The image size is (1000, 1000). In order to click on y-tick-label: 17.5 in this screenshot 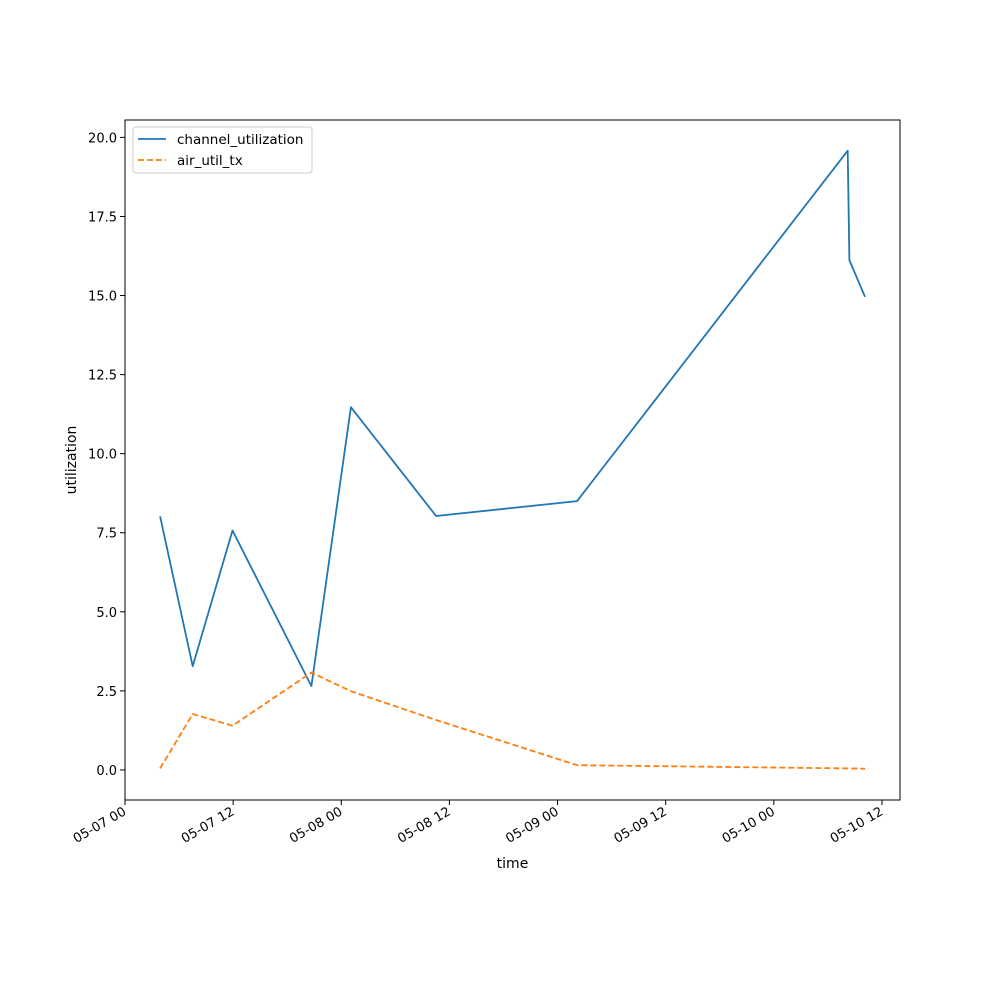, I will do `click(102, 217)`.